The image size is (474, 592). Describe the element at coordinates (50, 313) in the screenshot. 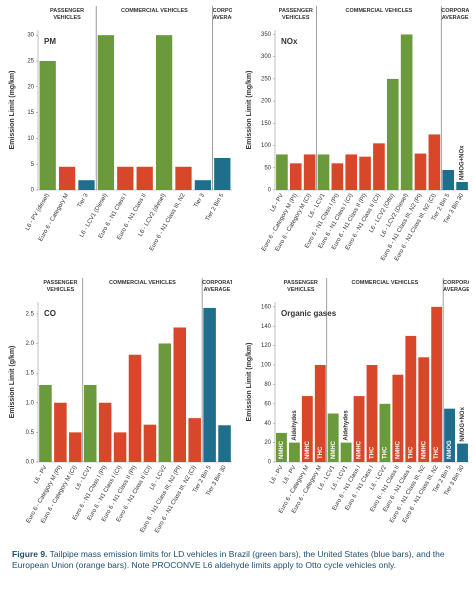

I see `chart-label: CO` at that location.